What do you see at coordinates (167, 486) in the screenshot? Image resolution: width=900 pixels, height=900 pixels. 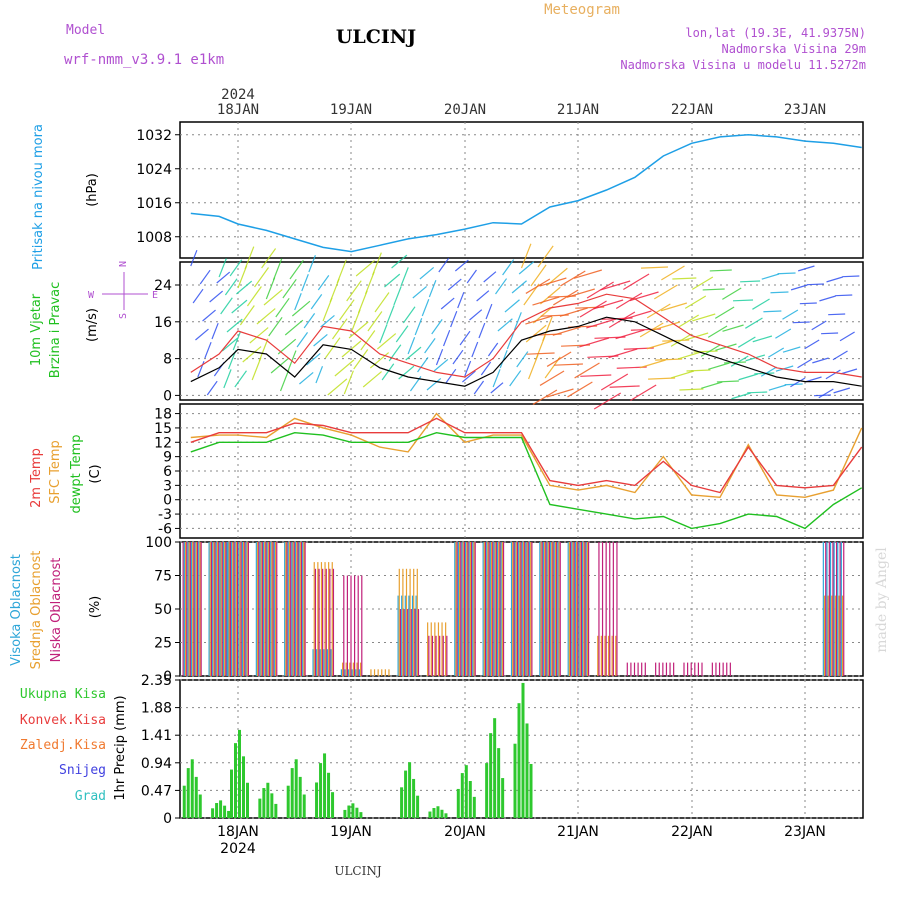 I see `y-tick-label: 3` at bounding box center [167, 486].